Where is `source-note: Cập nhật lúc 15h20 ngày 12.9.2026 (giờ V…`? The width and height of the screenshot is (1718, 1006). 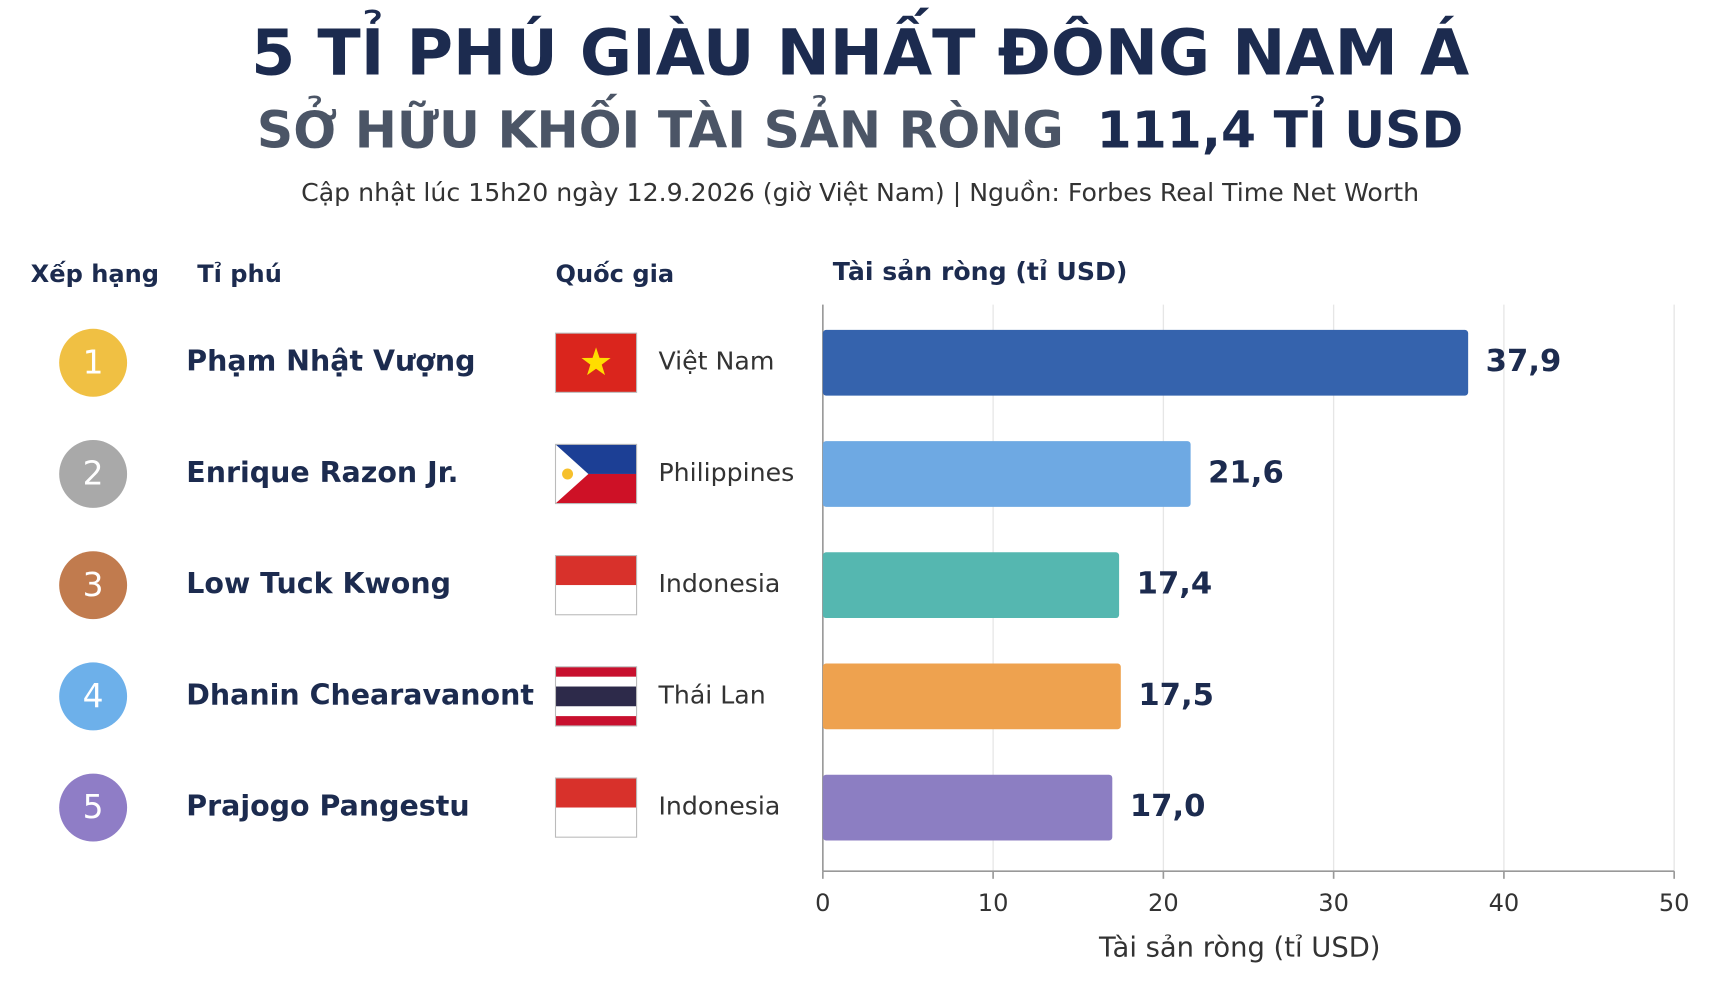
source-note: Cập nhật lúc 15h20 ngày 12.9.2026 (giờ V… is located at coordinates (860, 192).